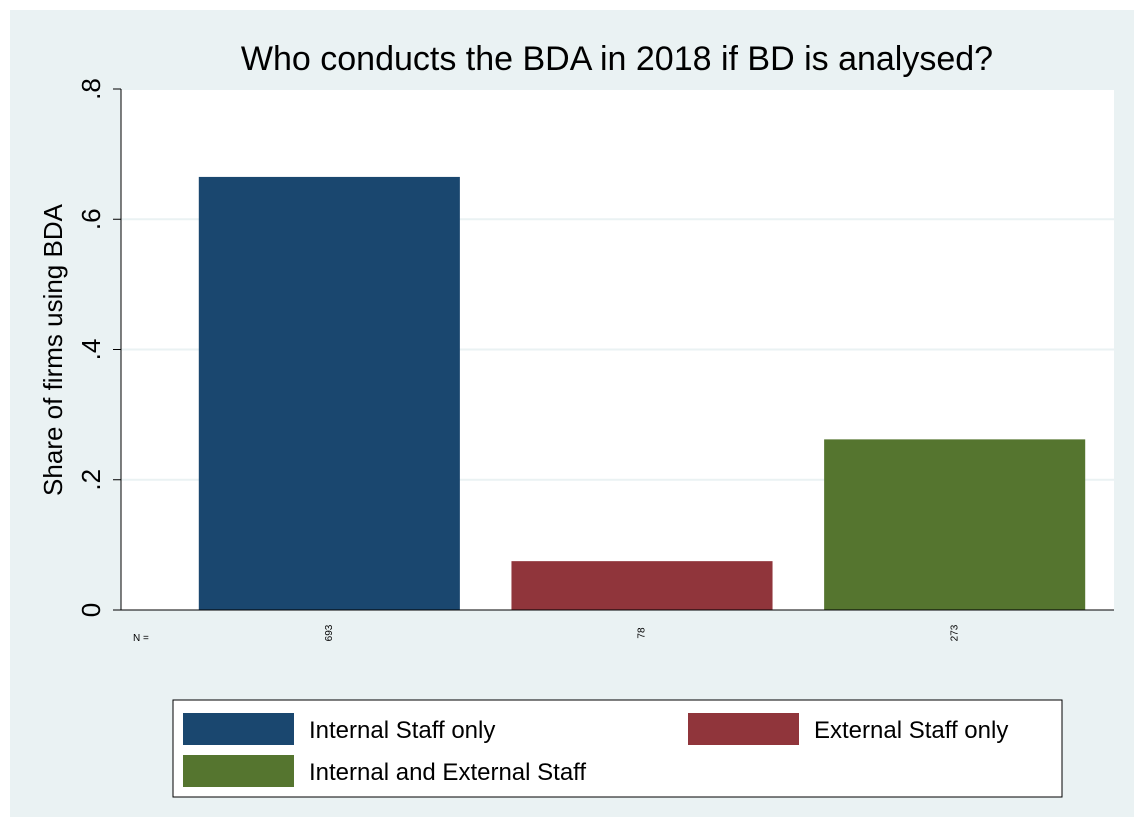 This screenshot has width=1134, height=827. I want to click on y-tick-label-2: .4, so click(91, 350).